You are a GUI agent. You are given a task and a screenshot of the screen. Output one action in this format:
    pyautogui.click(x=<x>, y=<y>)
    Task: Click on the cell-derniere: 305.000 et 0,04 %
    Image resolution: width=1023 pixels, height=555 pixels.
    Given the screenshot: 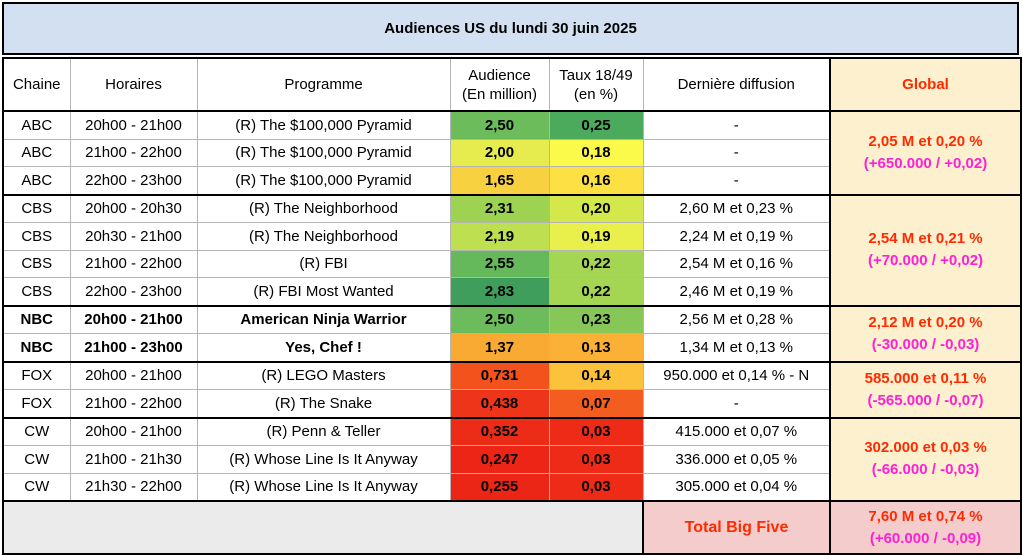 What is the action you would take?
    pyautogui.click(x=736, y=487)
    